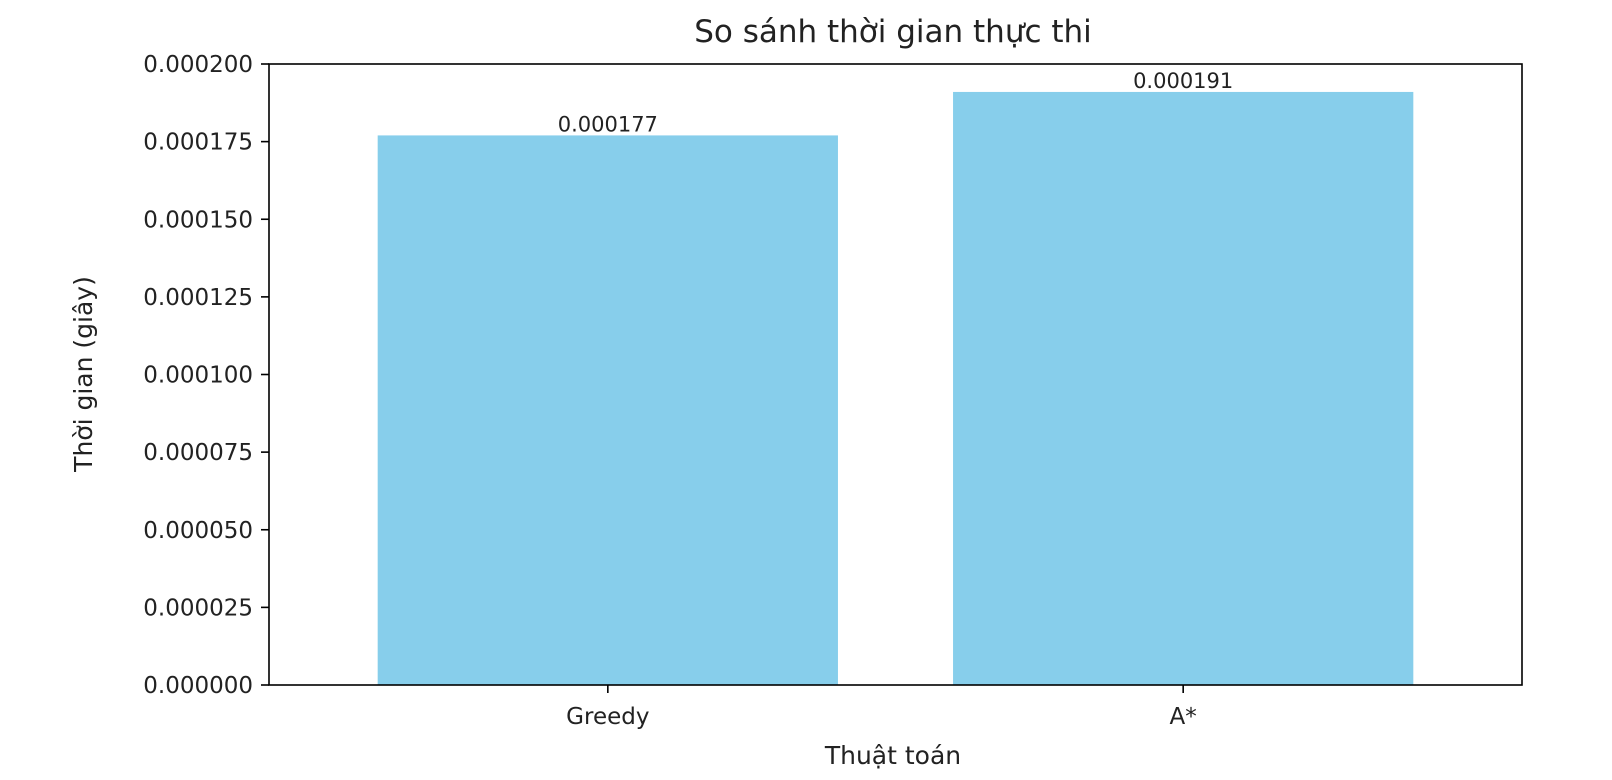  What do you see at coordinates (198, 608) in the screenshot?
I see `y-tick-label: 0.000025` at bounding box center [198, 608].